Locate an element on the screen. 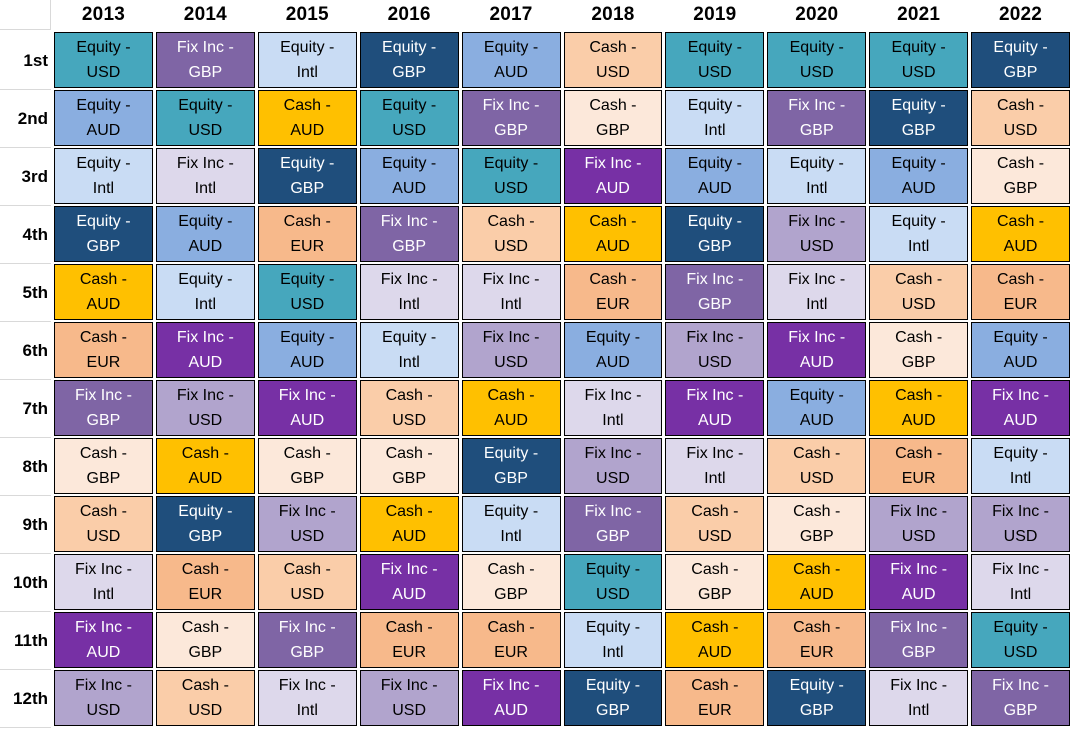 The image size is (1070, 729). year-header-2015: 2015 is located at coordinates (307, 14).